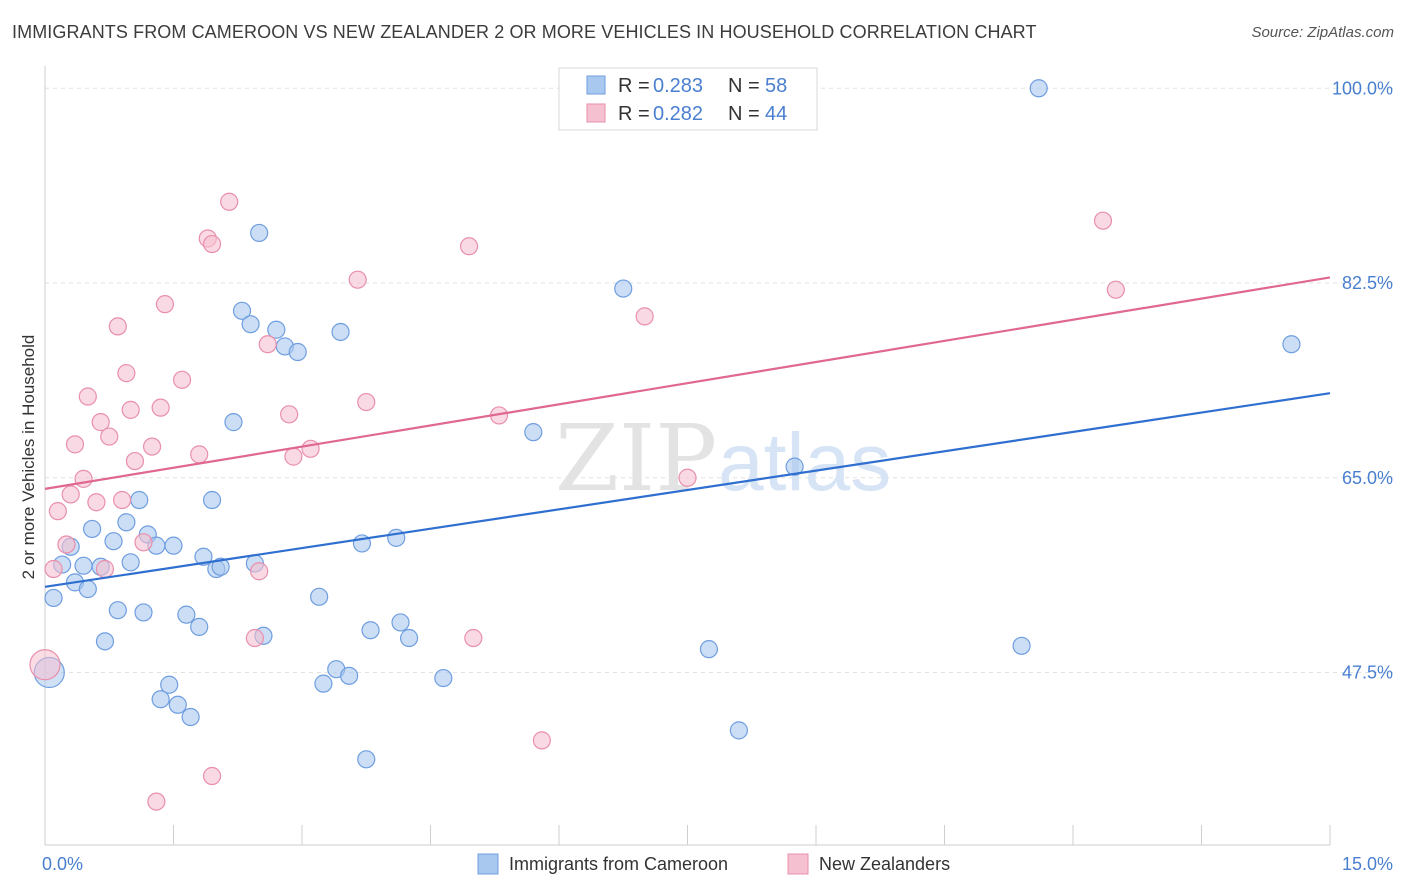  I want to click on legend-r-value-new-zealanders: 0.282, so click(678, 114).